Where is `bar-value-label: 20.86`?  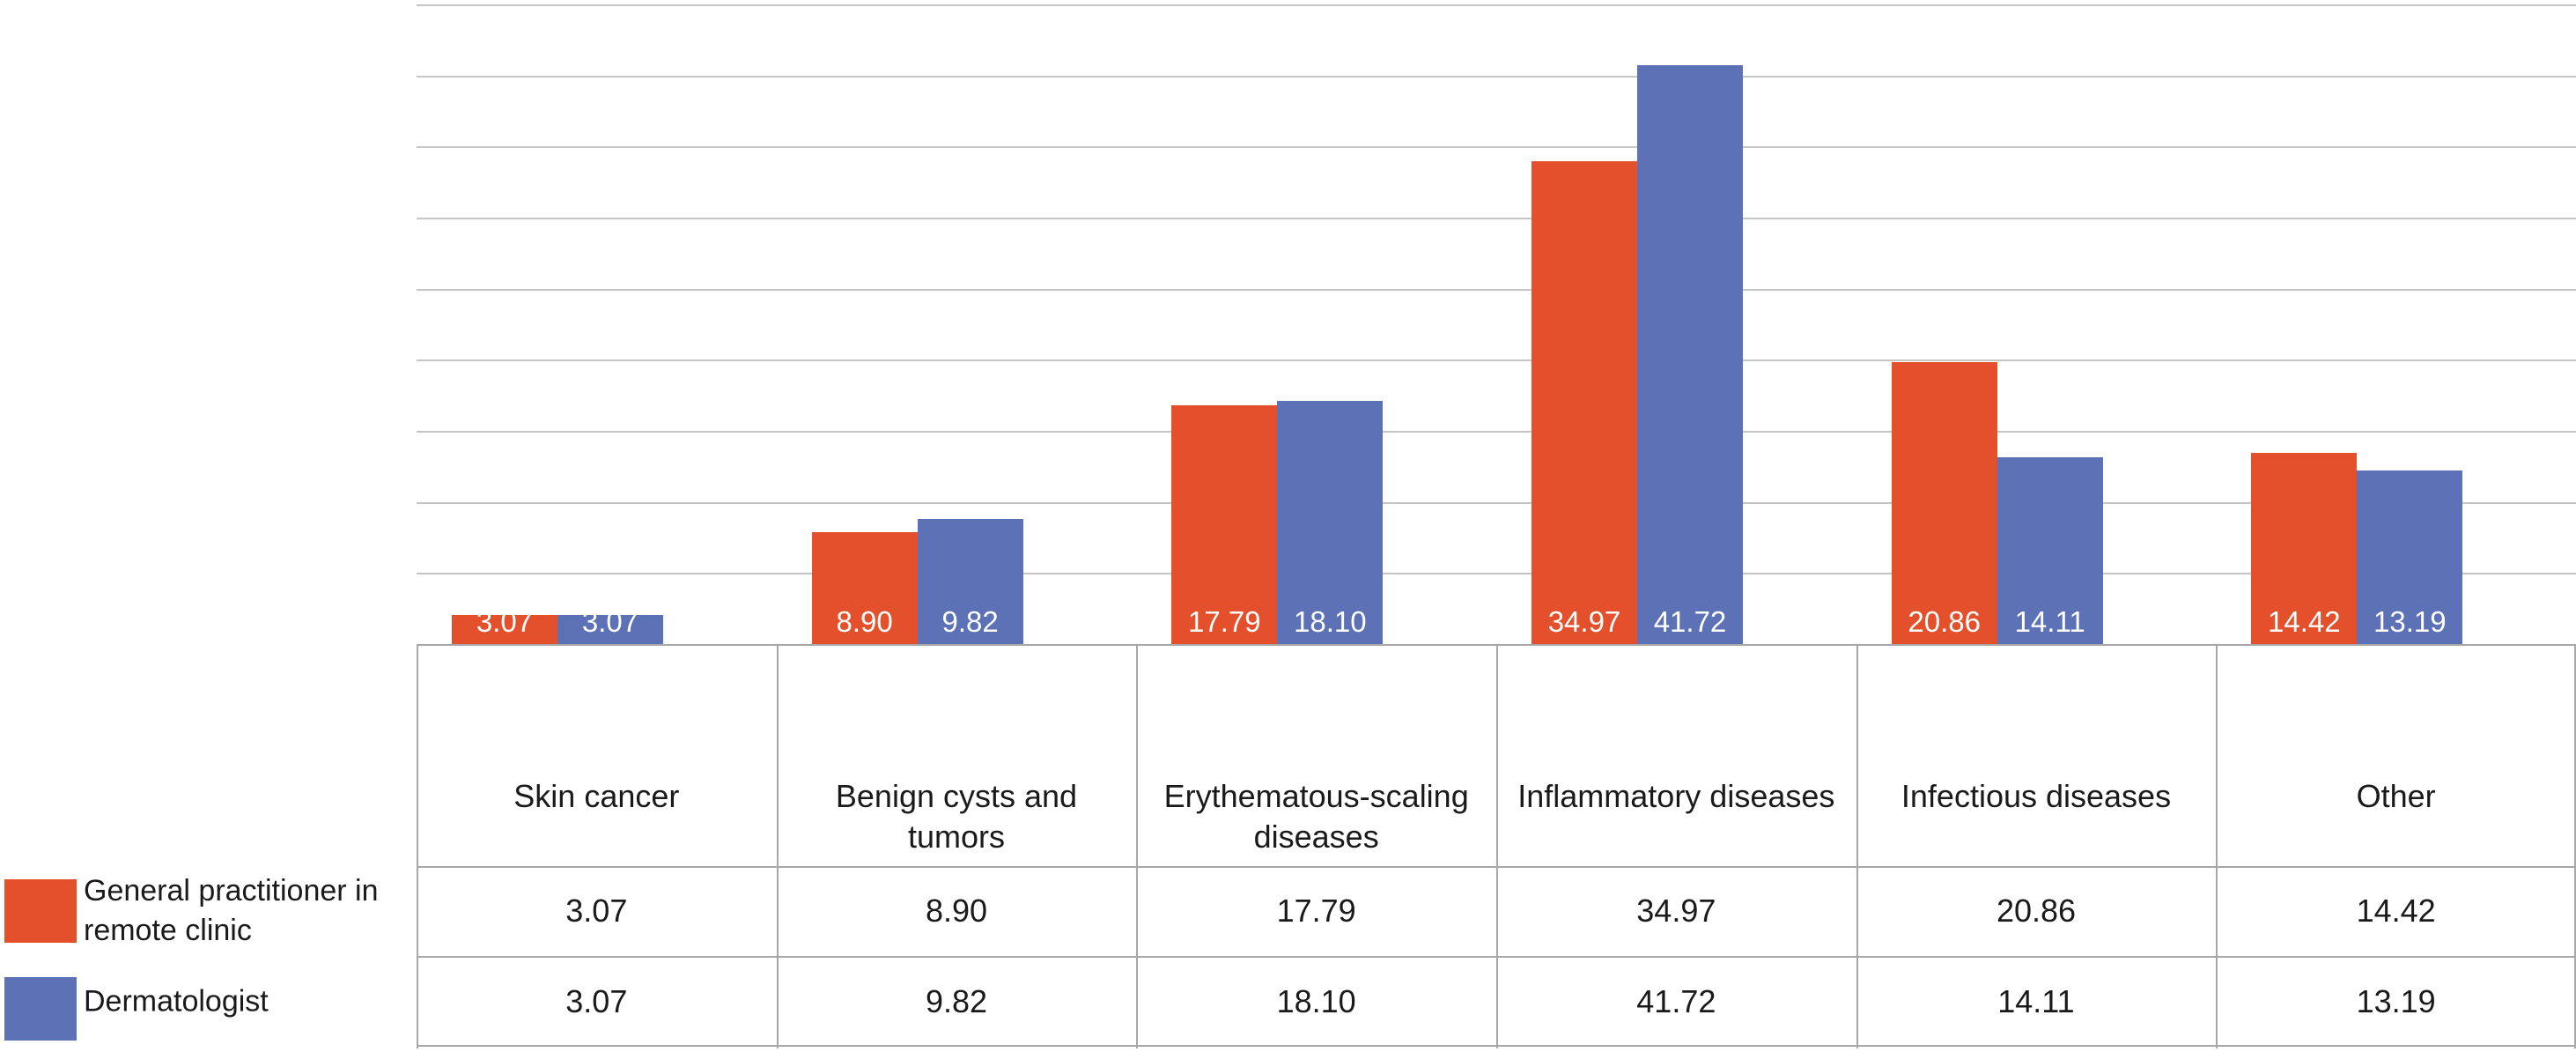
bar-value-label: 20.86 is located at coordinates (1944, 621).